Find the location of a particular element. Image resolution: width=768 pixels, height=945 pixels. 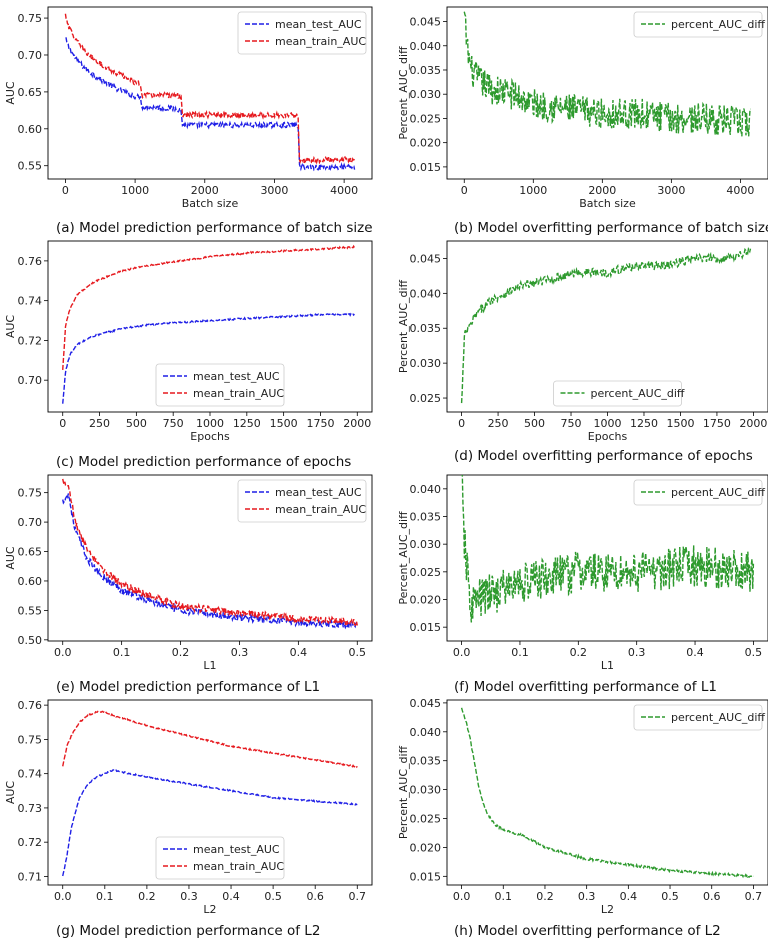

legend-label: percent_AUC_diff is located at coordinates (718, 717).